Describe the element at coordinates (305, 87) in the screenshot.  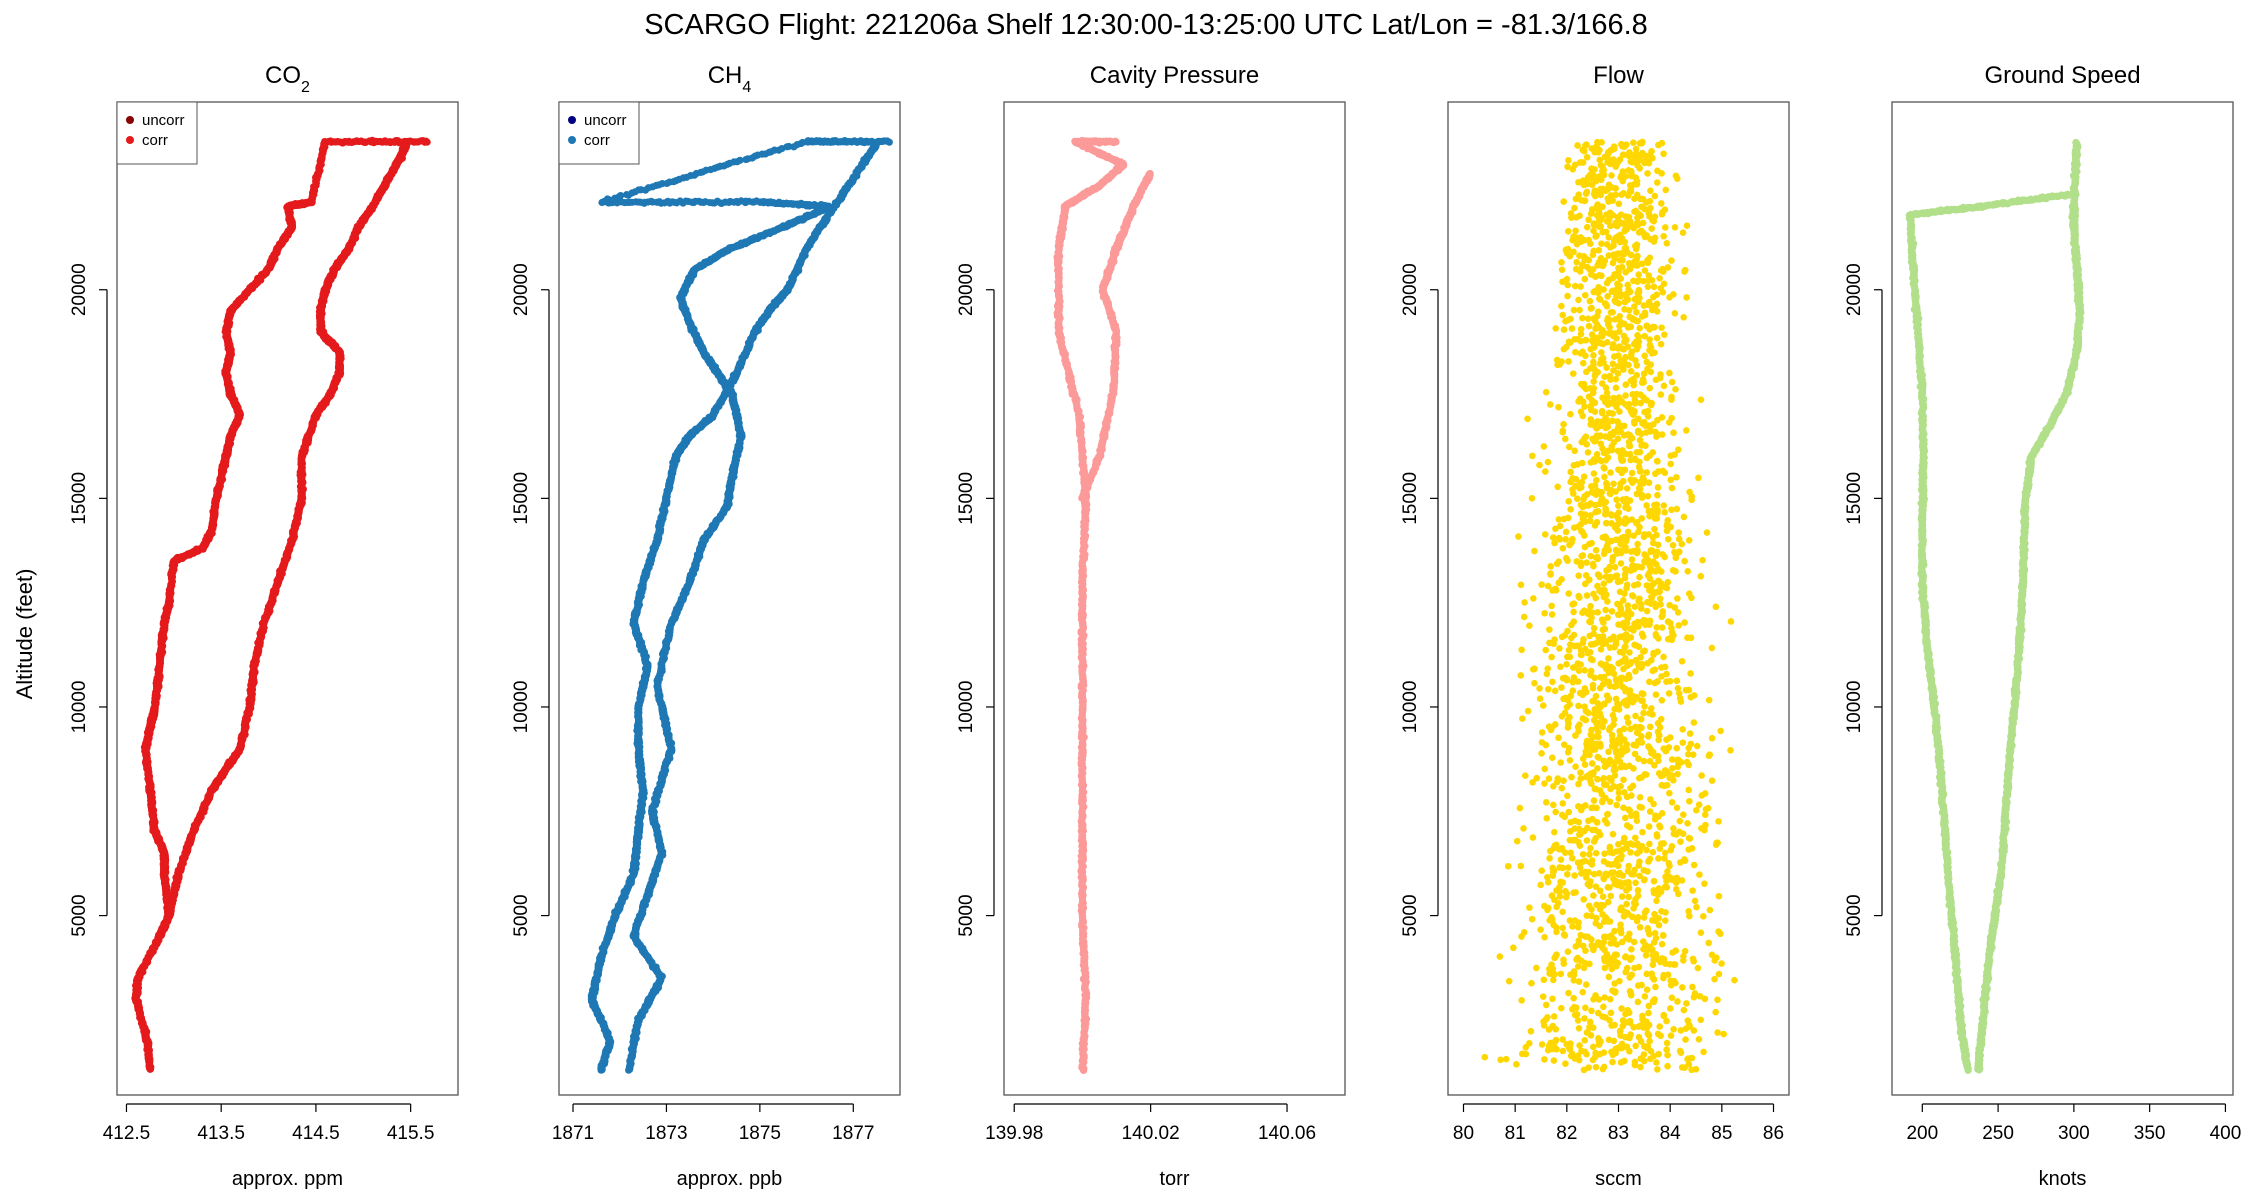
I see `panel-title-subscript: 2` at that location.